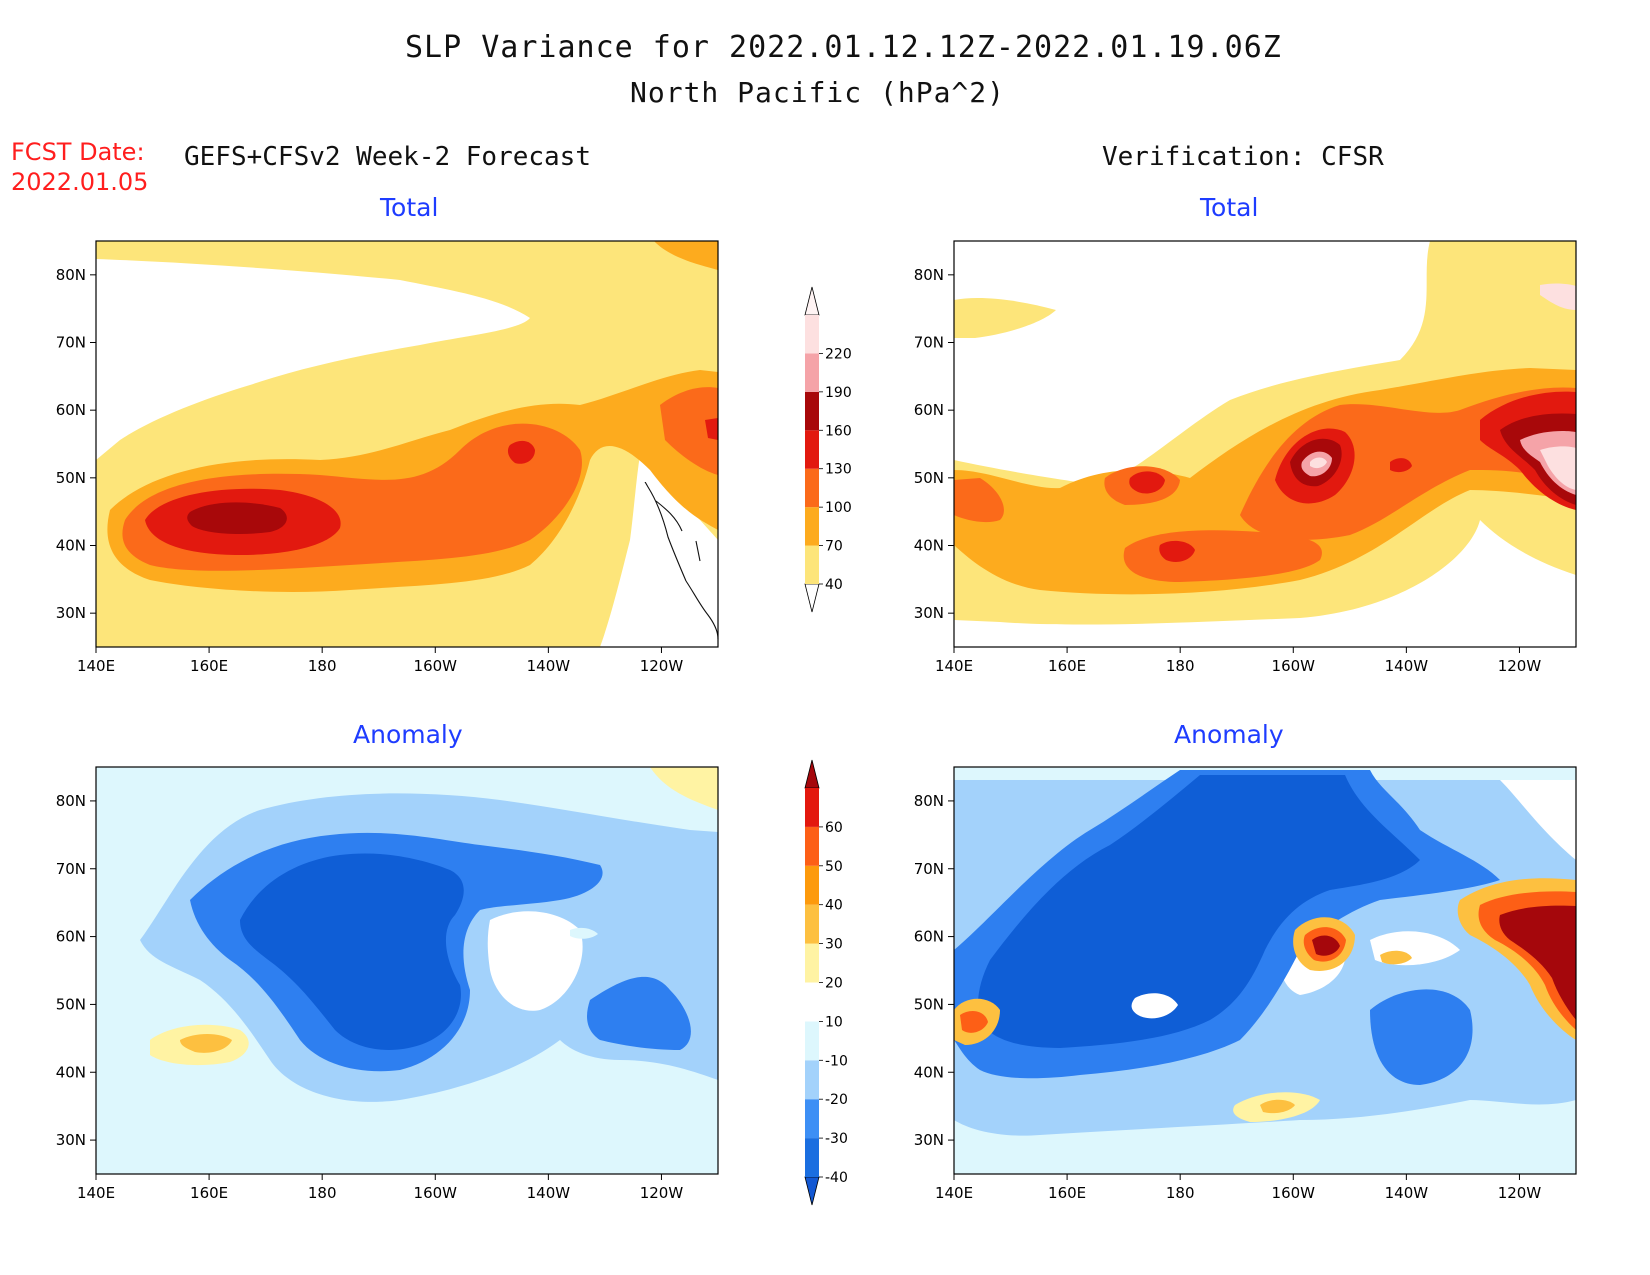 This screenshot has width=1650, height=1275. What do you see at coordinates (818, 92) in the screenshot?
I see `subtitle-region: North Pacific (hPa^2)` at bounding box center [818, 92].